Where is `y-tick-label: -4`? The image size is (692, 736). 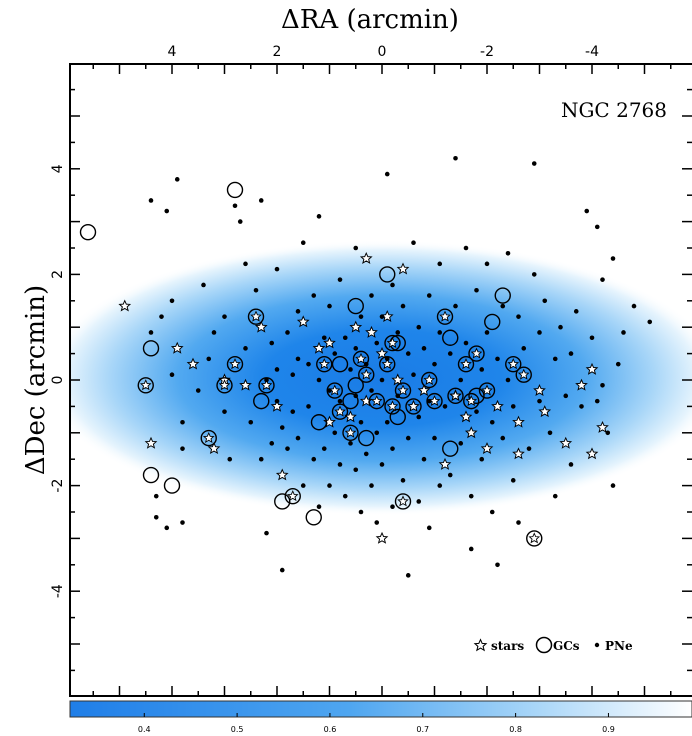 y-tick-label: -4 is located at coordinates (58, 591).